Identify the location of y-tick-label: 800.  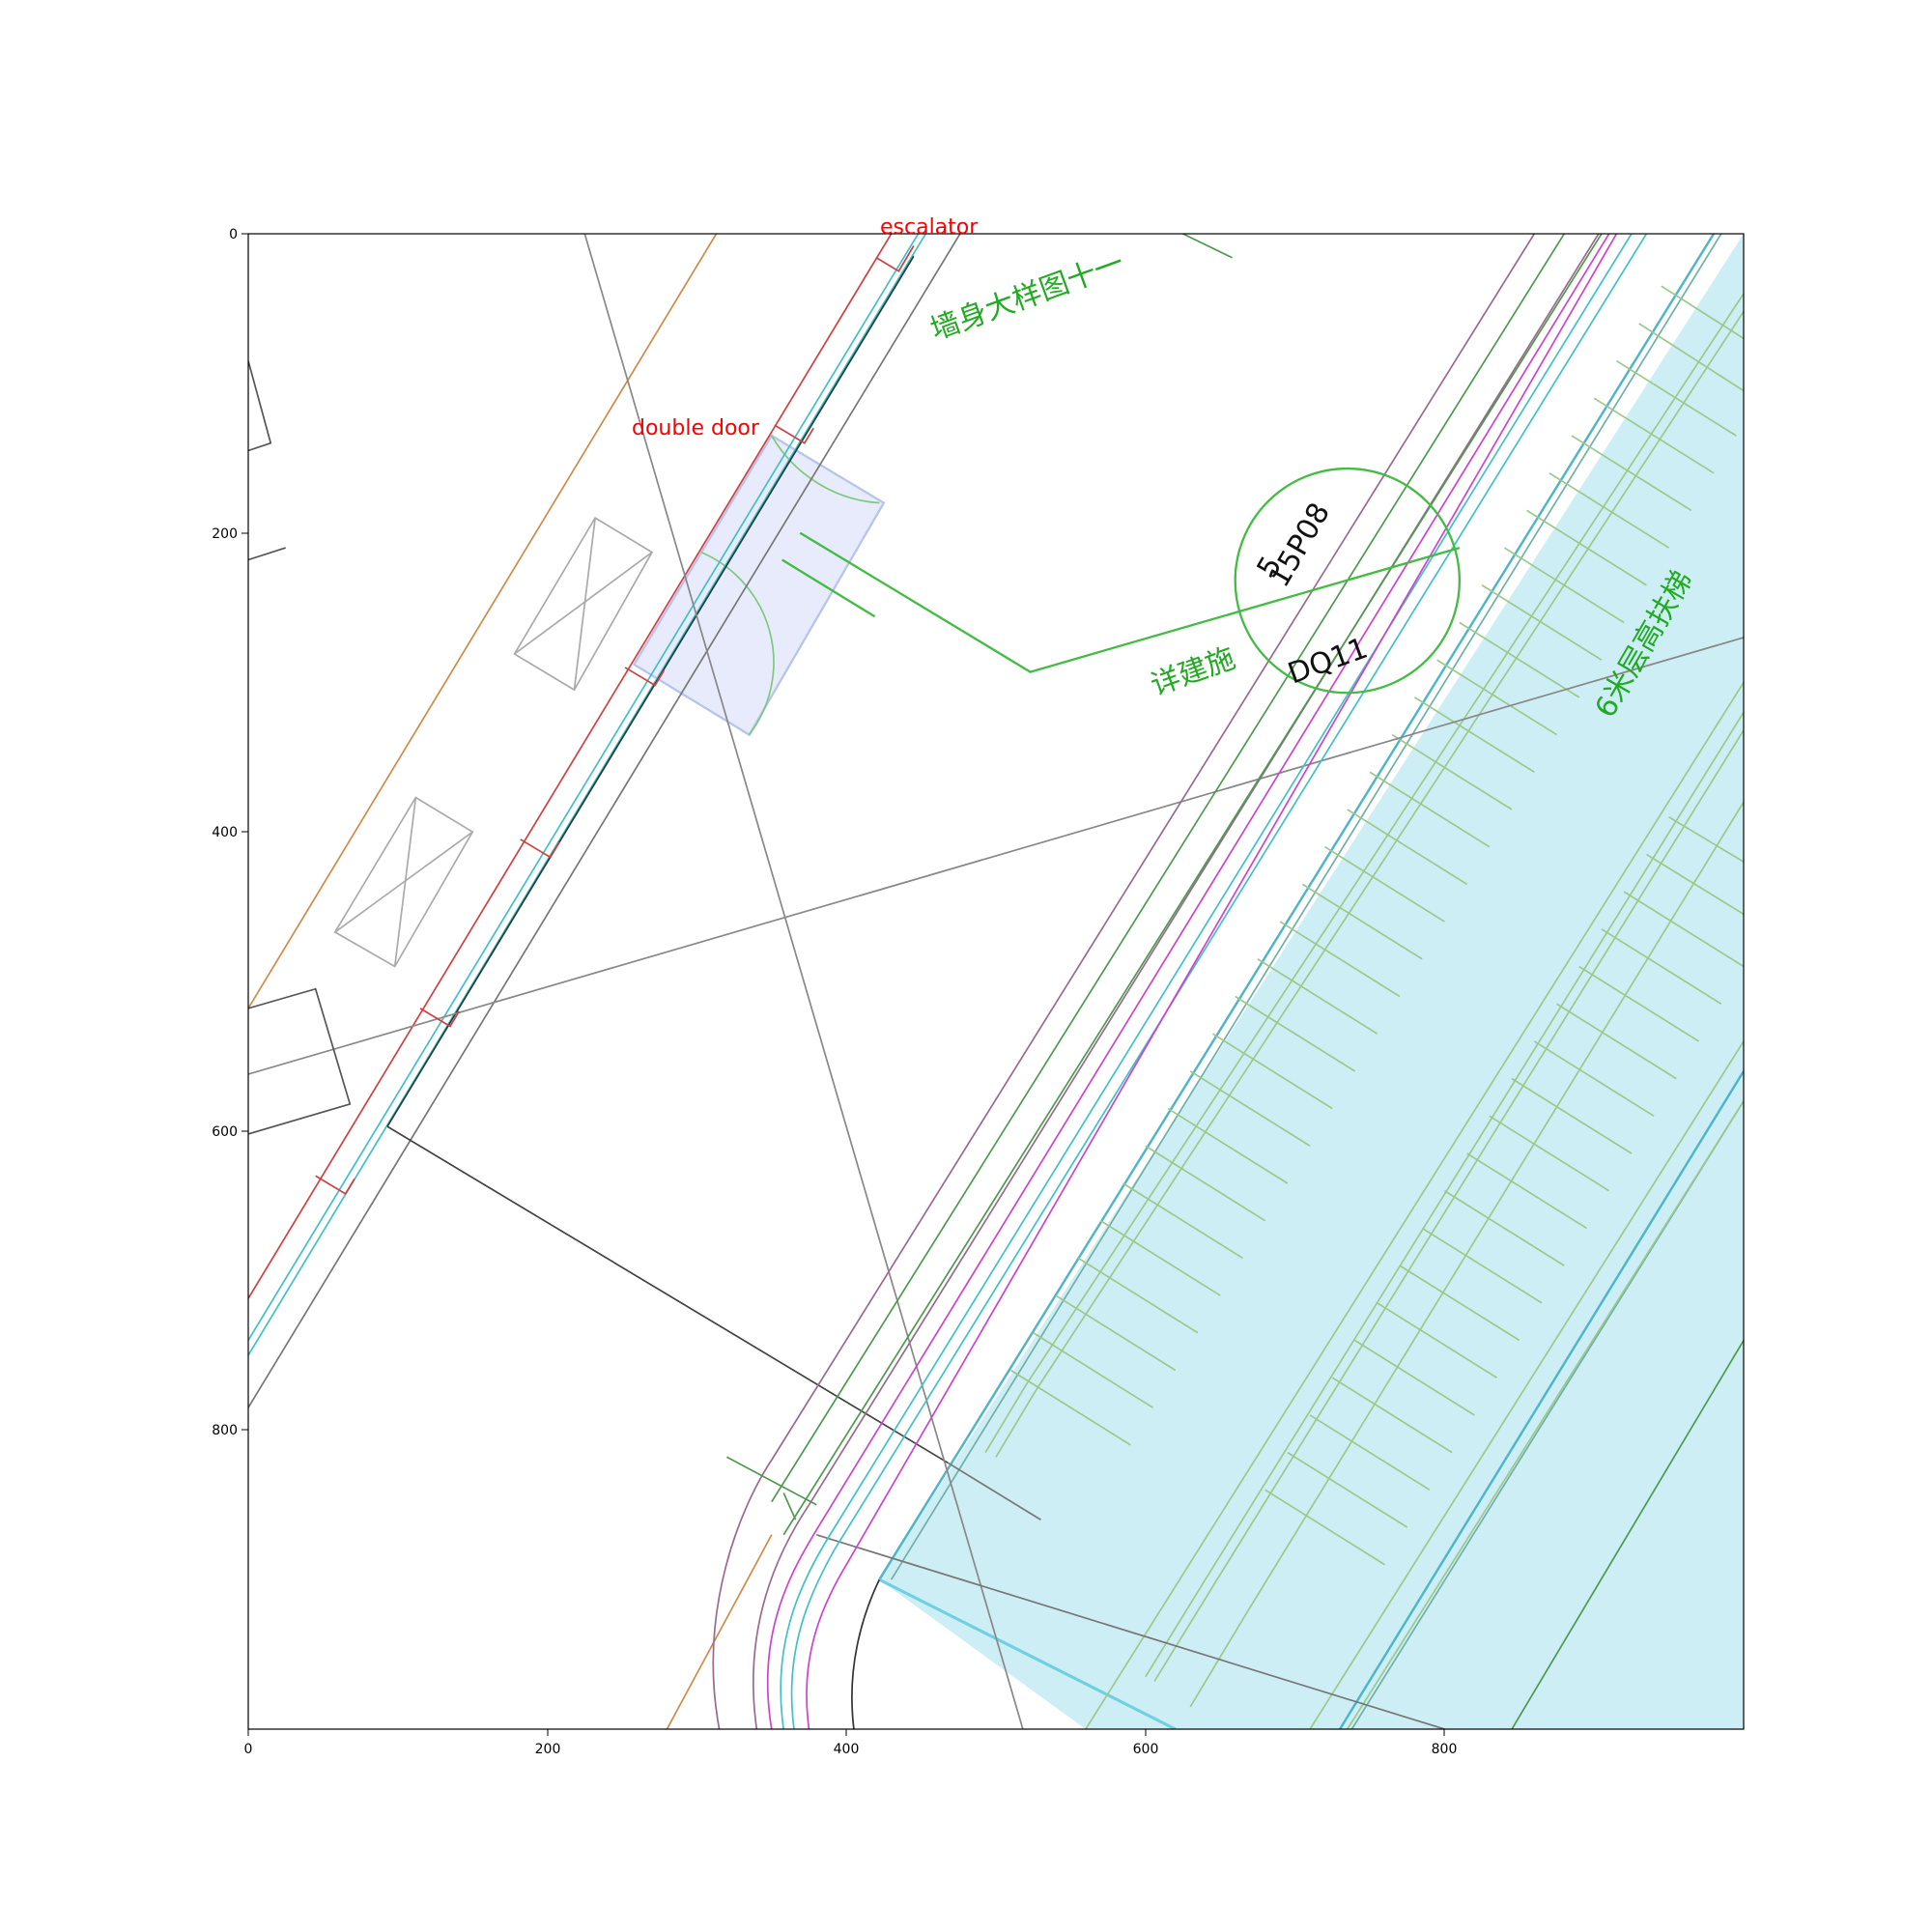
(225, 1430).